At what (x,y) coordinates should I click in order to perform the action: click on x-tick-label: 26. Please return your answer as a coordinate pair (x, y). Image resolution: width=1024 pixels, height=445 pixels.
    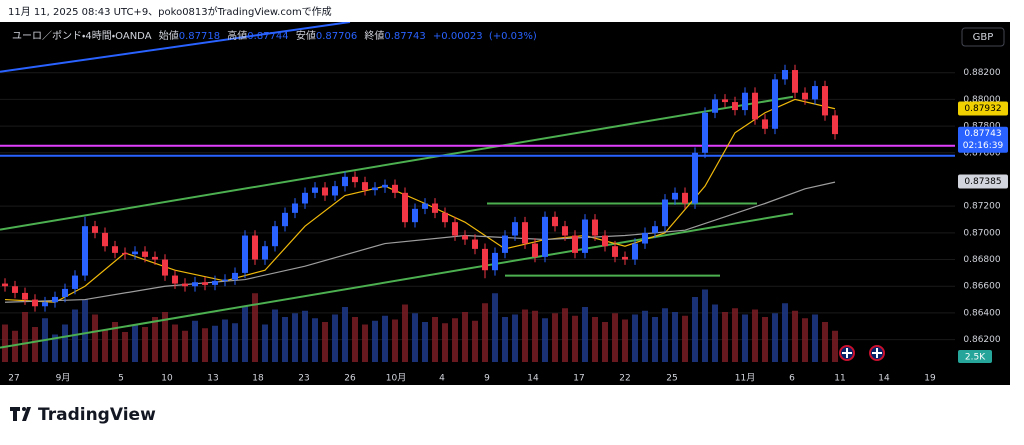
    Looking at the image, I should click on (350, 379).